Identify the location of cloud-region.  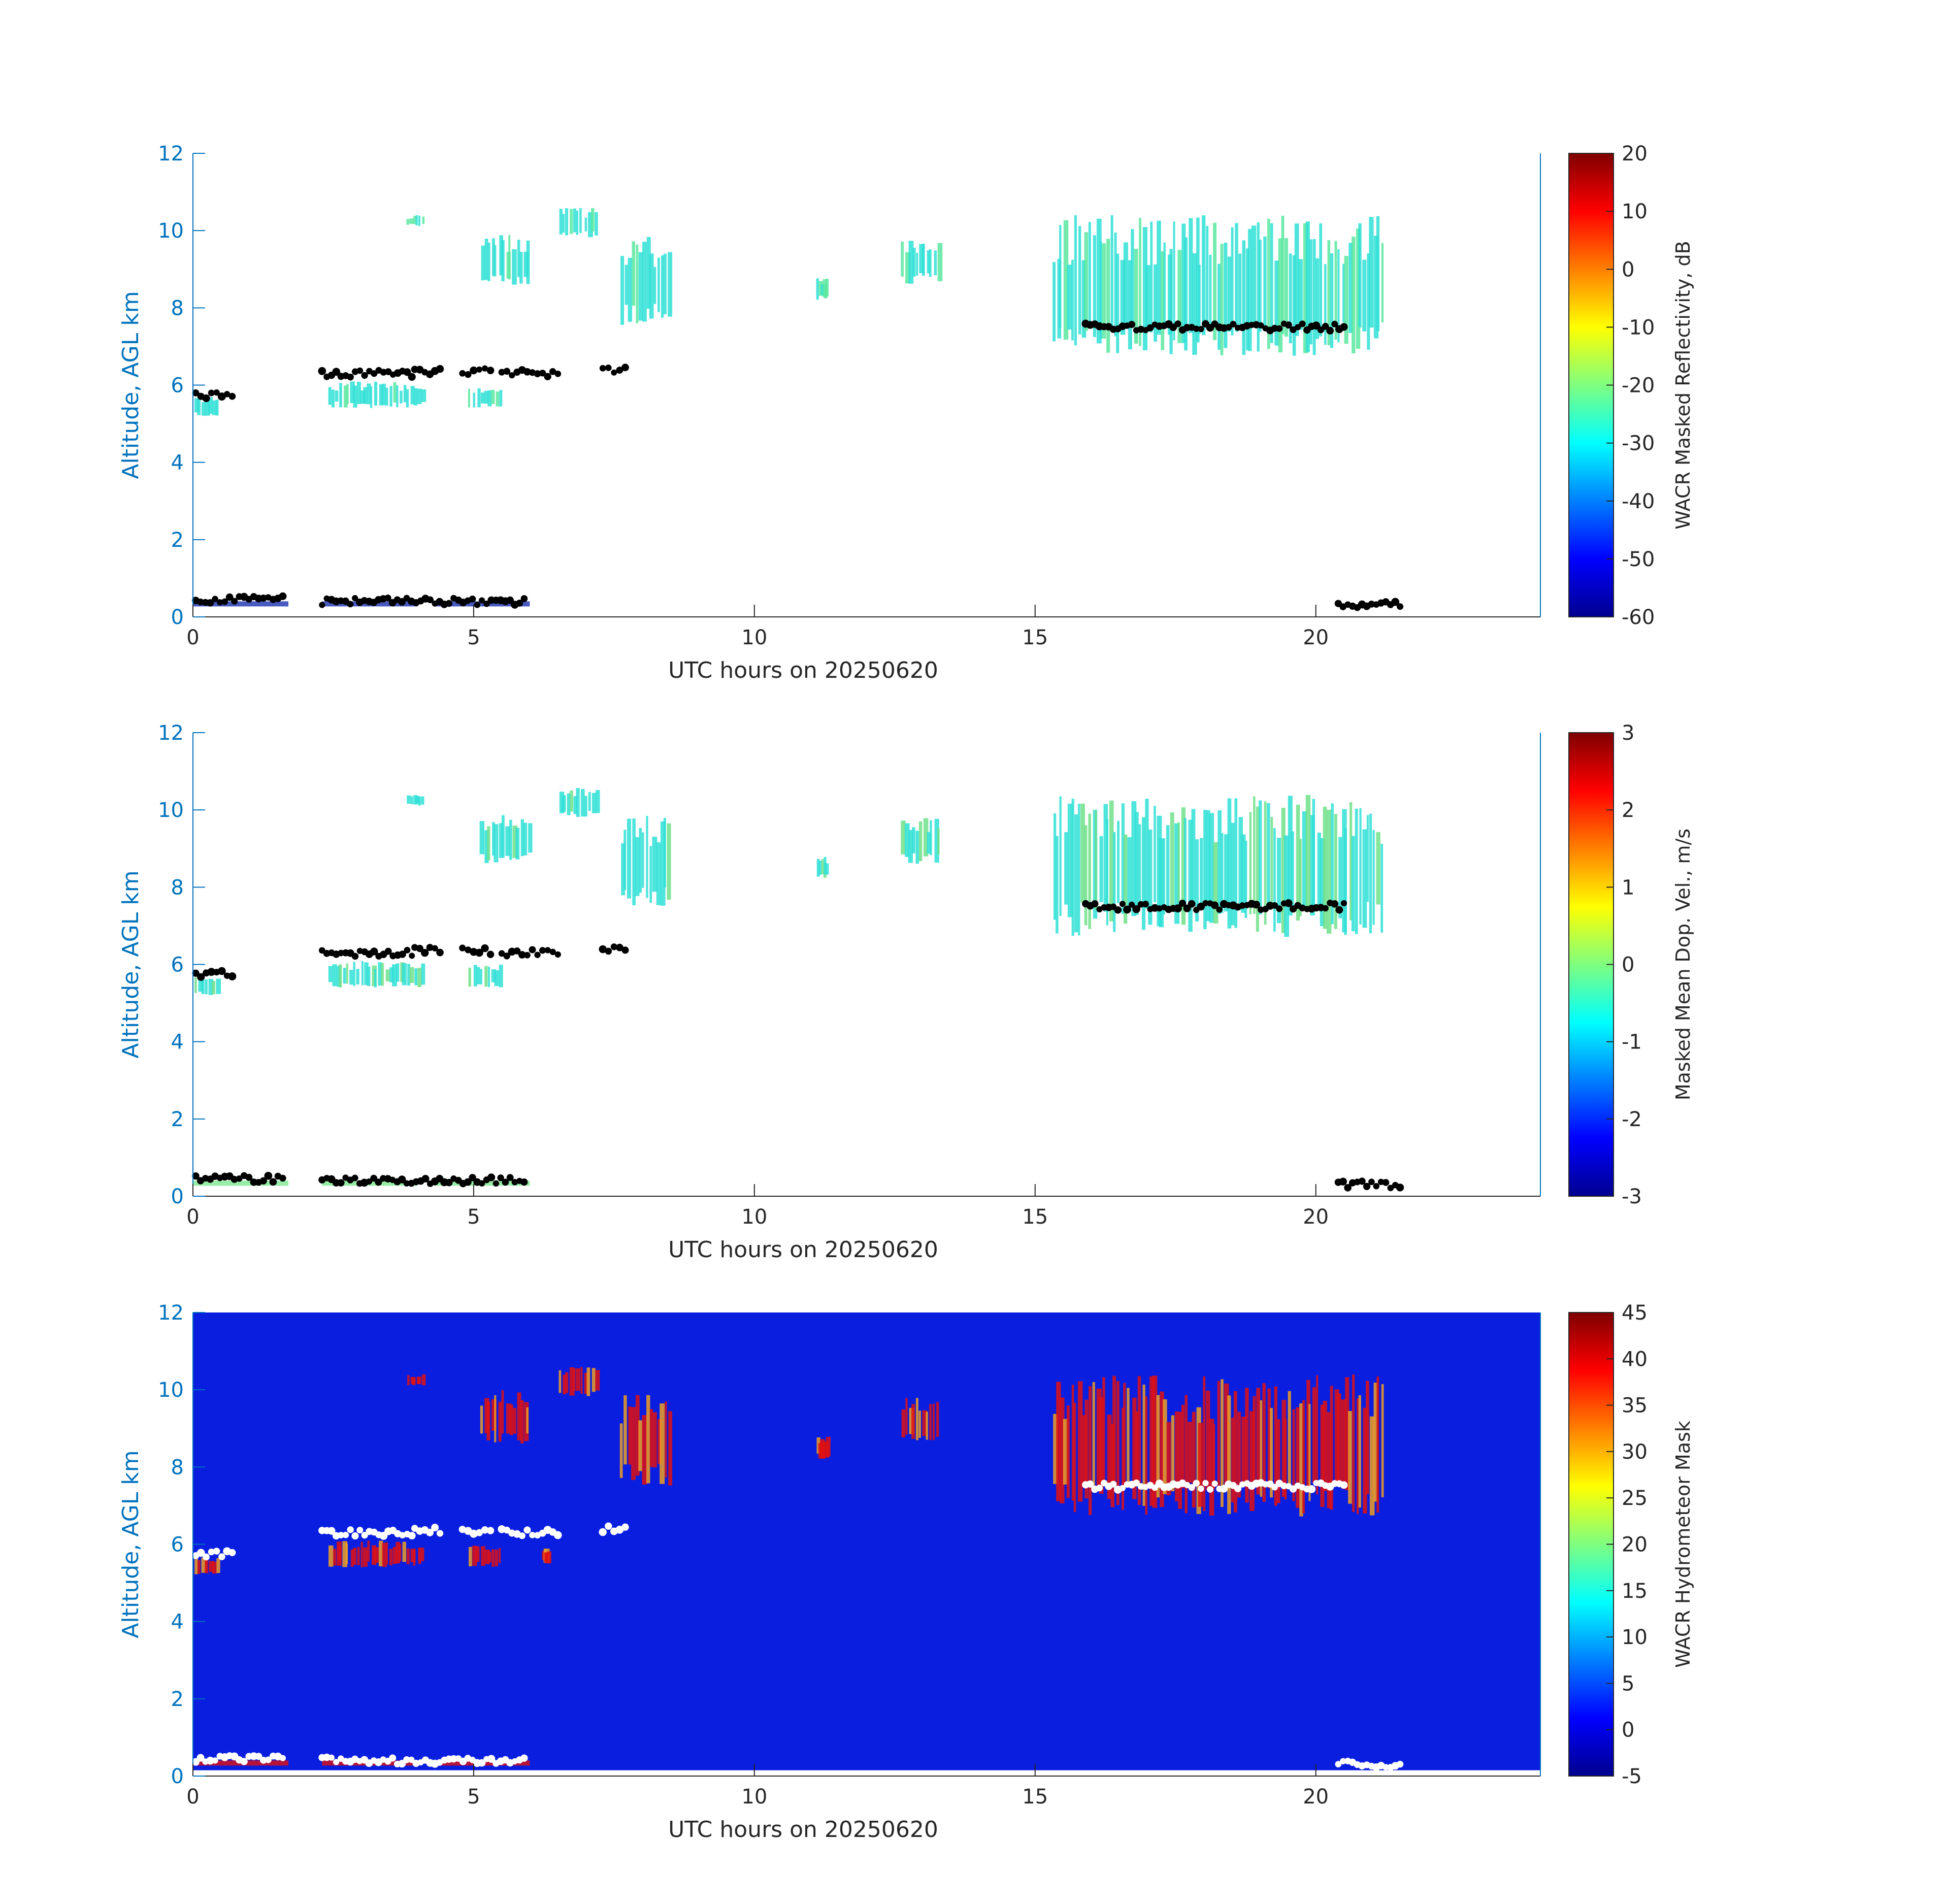
(485, 398).